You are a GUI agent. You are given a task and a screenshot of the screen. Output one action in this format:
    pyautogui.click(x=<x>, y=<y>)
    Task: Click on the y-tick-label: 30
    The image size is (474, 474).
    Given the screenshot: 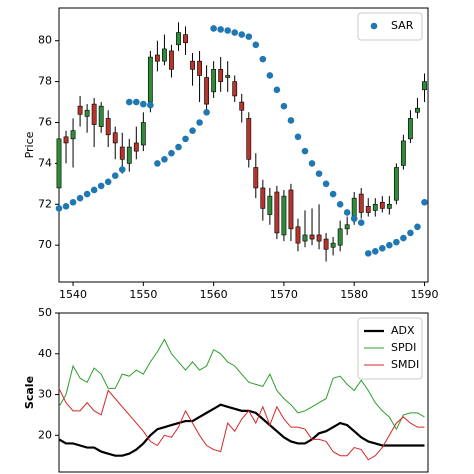 What is the action you would take?
    pyautogui.click(x=45, y=394)
    